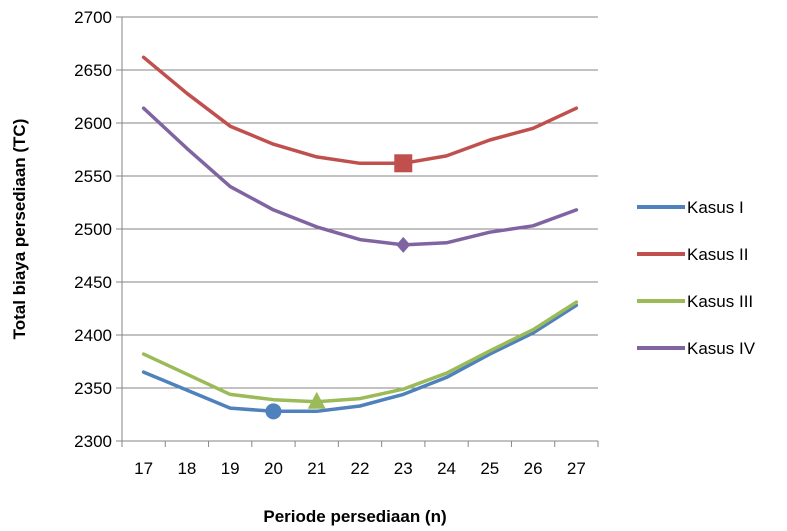 Image resolution: width=787 pixels, height=531 pixels. Describe the element at coordinates (93, 388) in the screenshot. I see `y-tick-label-2350: 2350` at that location.